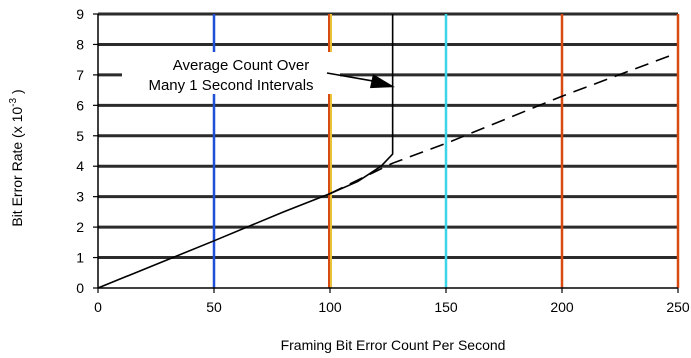 The image size is (691, 358). I want to click on y-tick-label-9: 9, so click(80, 14).